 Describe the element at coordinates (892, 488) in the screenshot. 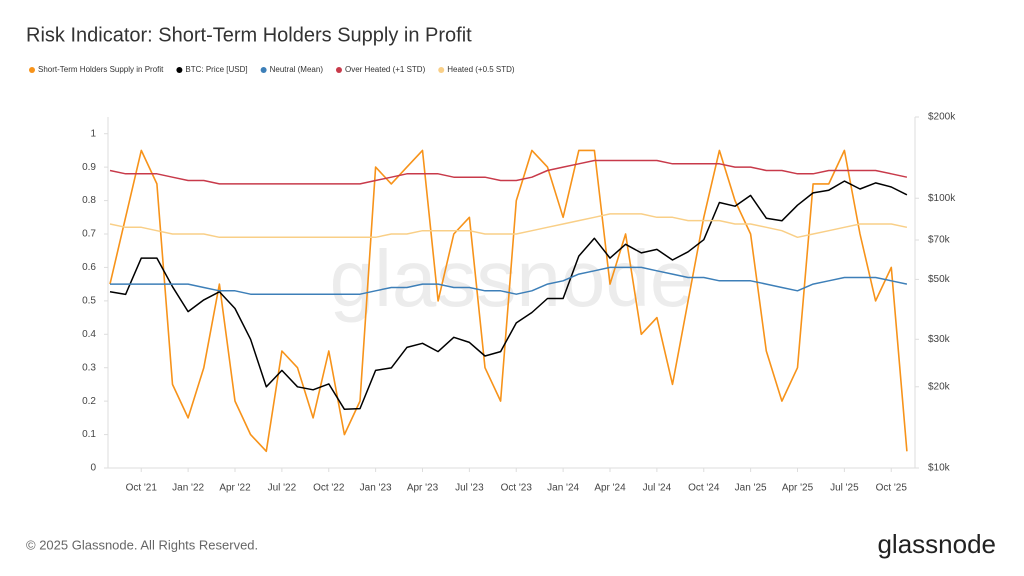

I see `x-tick-label: Oct '25` at that location.